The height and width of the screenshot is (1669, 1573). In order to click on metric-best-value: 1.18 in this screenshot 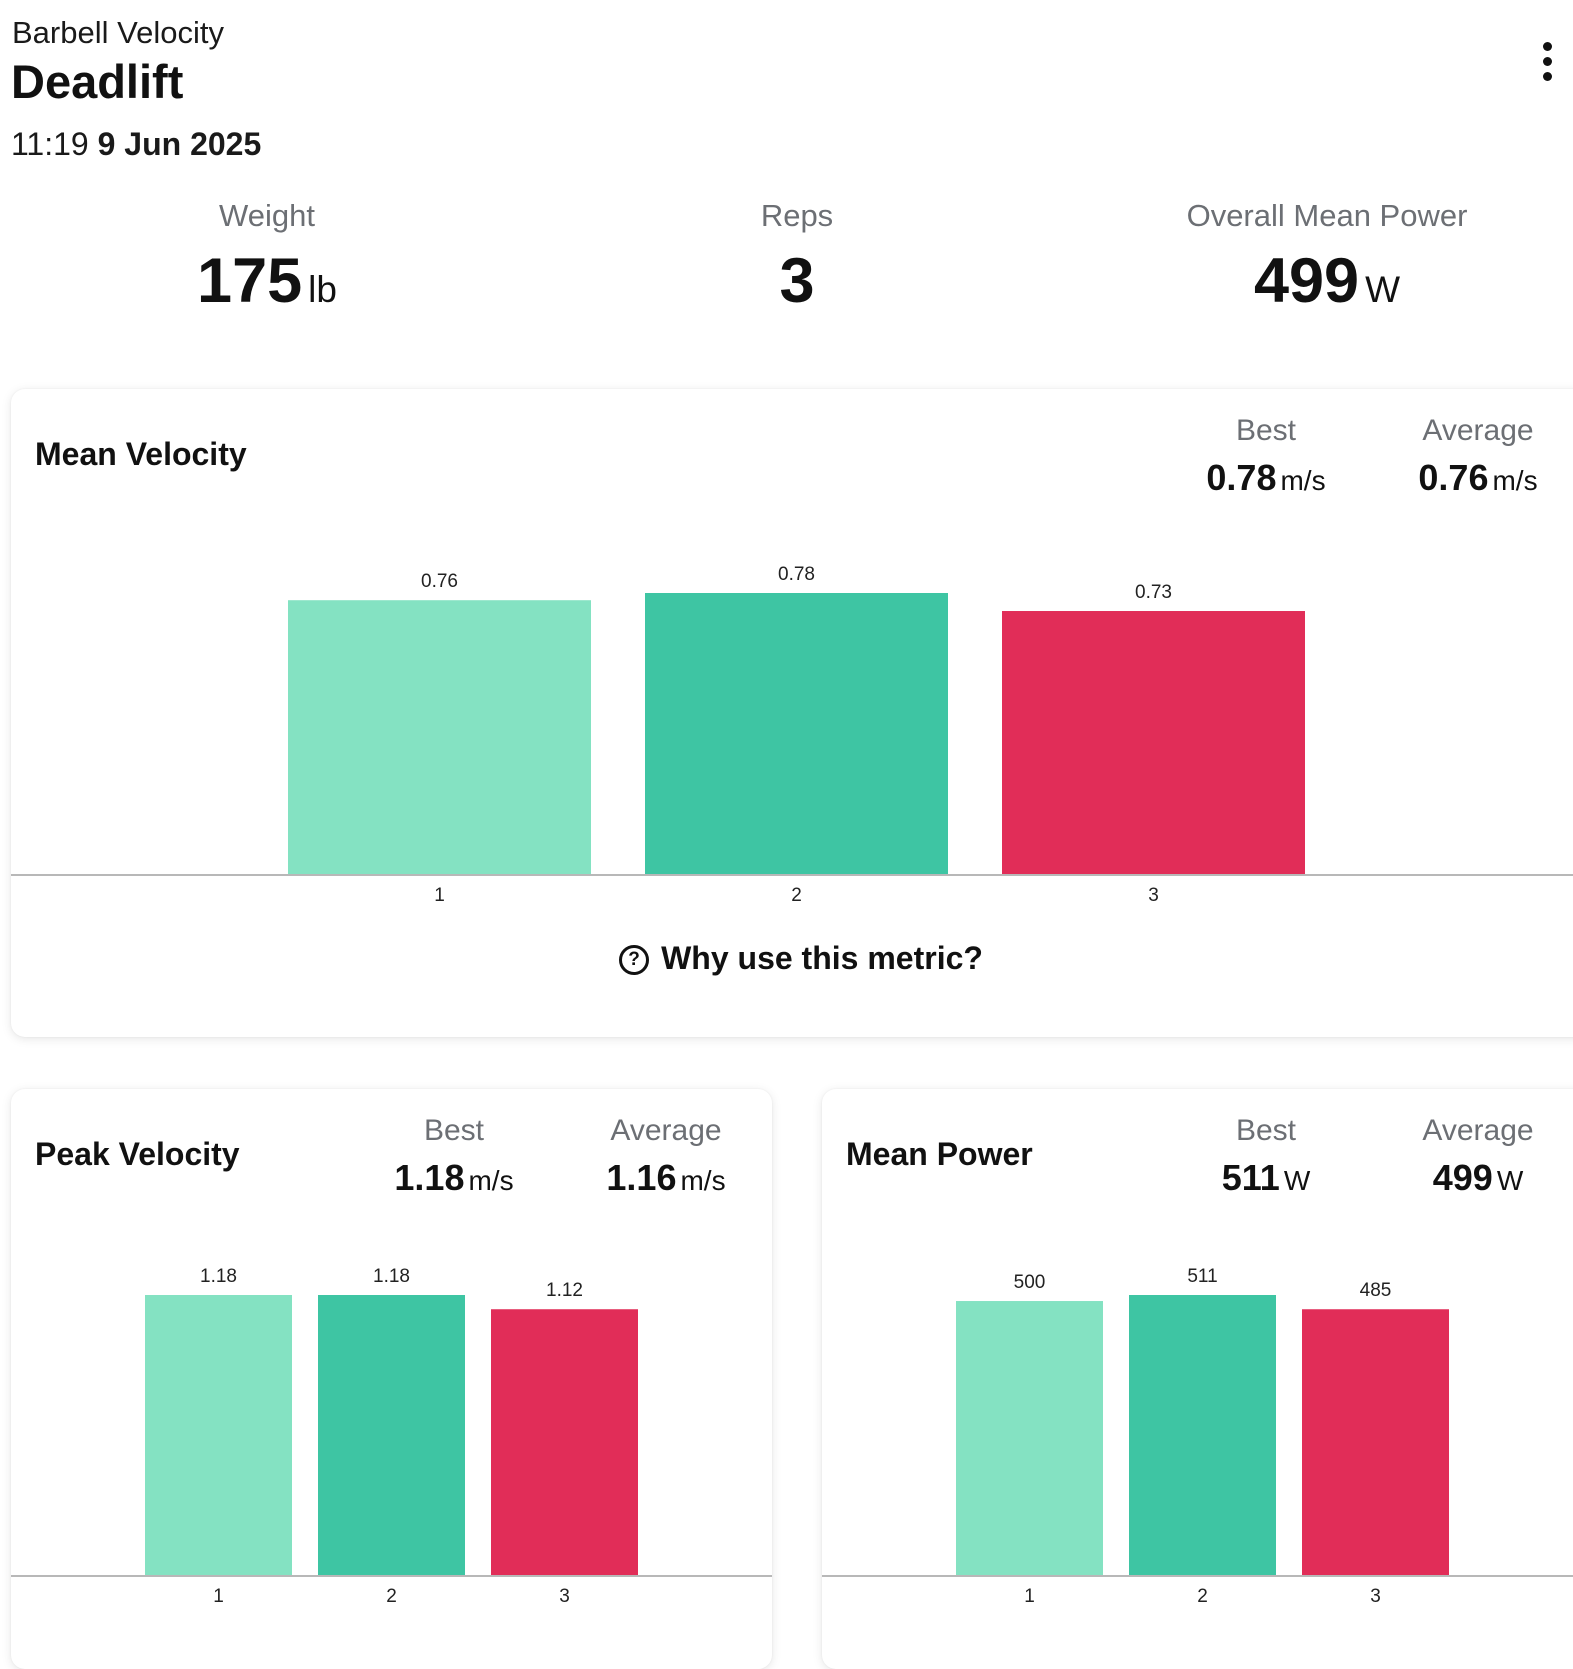, I will do `click(429, 1177)`.